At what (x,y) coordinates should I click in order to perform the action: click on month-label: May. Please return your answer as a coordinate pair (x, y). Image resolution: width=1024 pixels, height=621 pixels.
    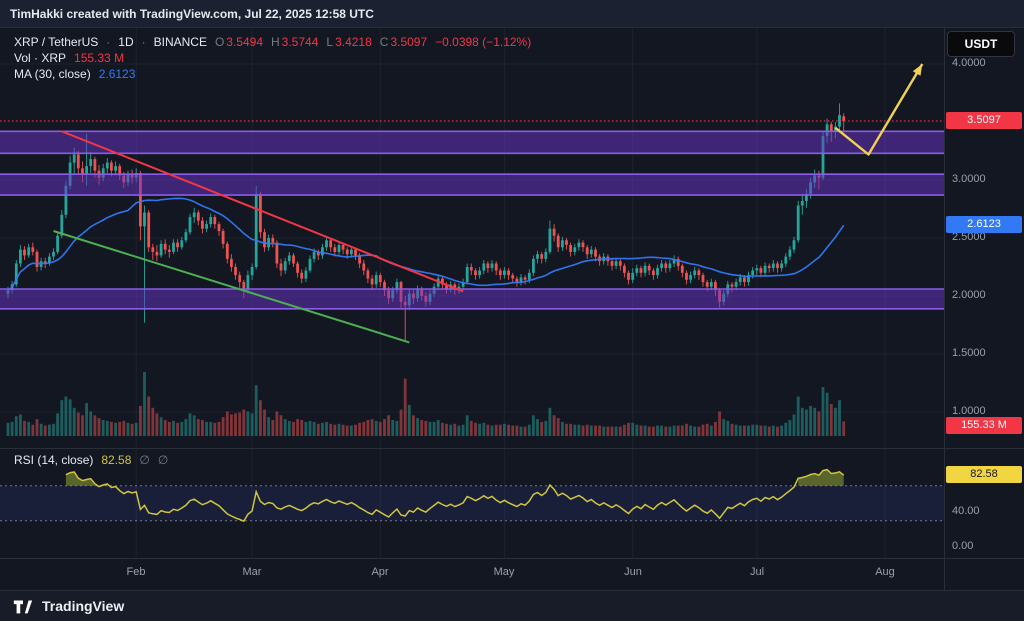
    Looking at the image, I should click on (504, 572).